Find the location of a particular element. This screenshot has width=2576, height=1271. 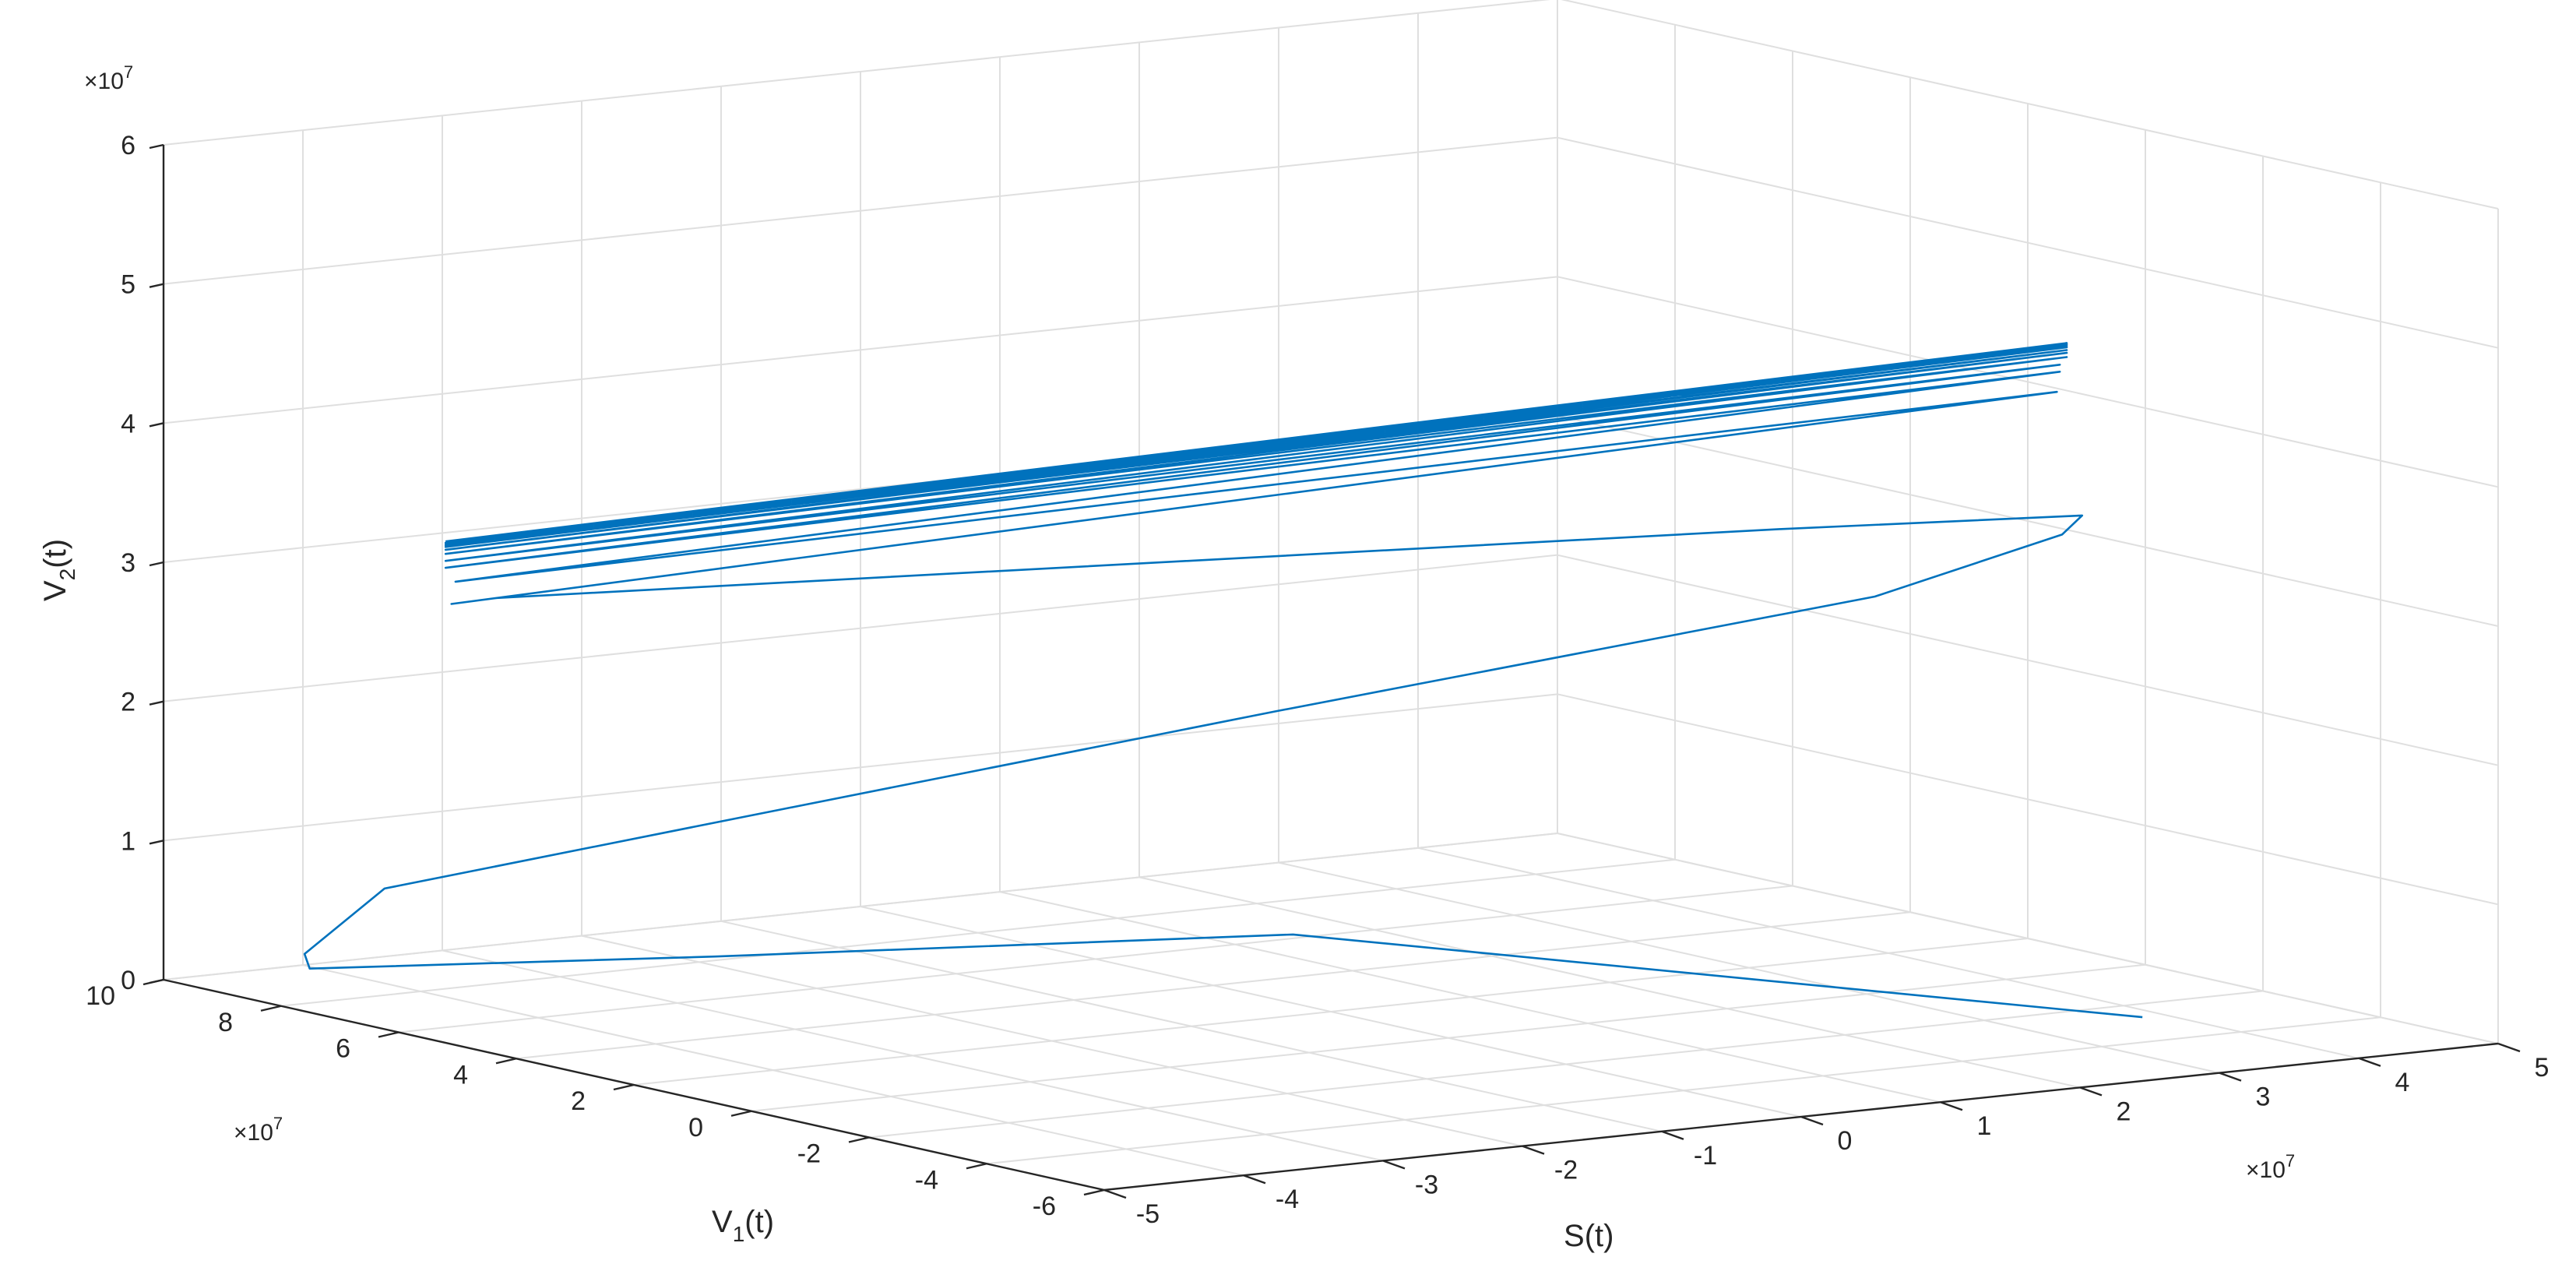

x-tick-label: -2 is located at coordinates (1566, 1170).